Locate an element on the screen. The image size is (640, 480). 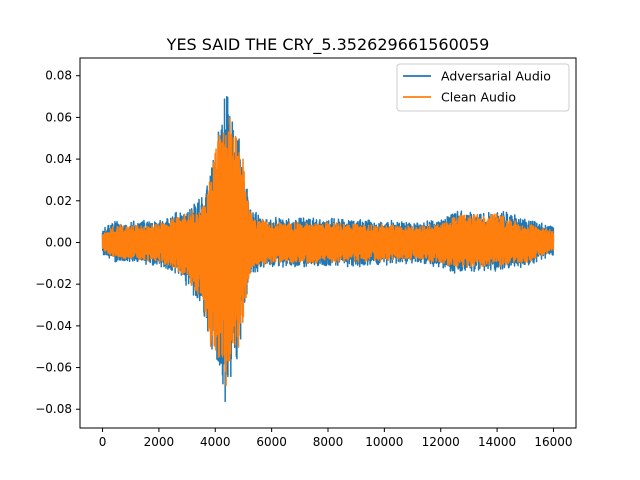
y-tick-label: −0.04 is located at coordinates (53, 326).